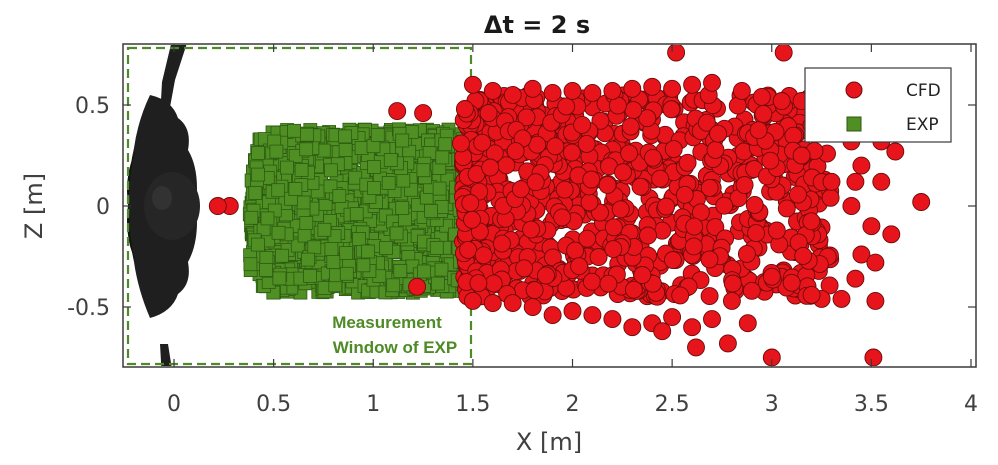 Image resolution: width=998 pixels, height=465 pixels. What do you see at coordinates (92, 106) in the screenshot?
I see `y-tick-label: 0.5` at bounding box center [92, 106].